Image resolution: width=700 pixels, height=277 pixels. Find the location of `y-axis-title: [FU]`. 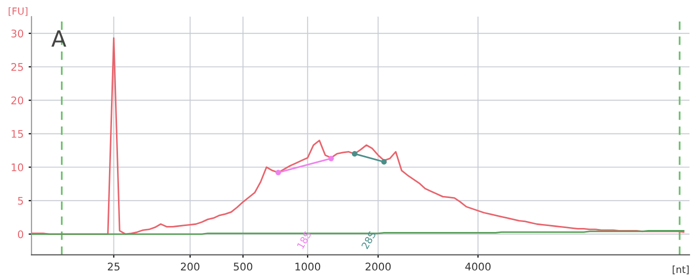

y-axis-title: [FU] is located at coordinates (18, 11).